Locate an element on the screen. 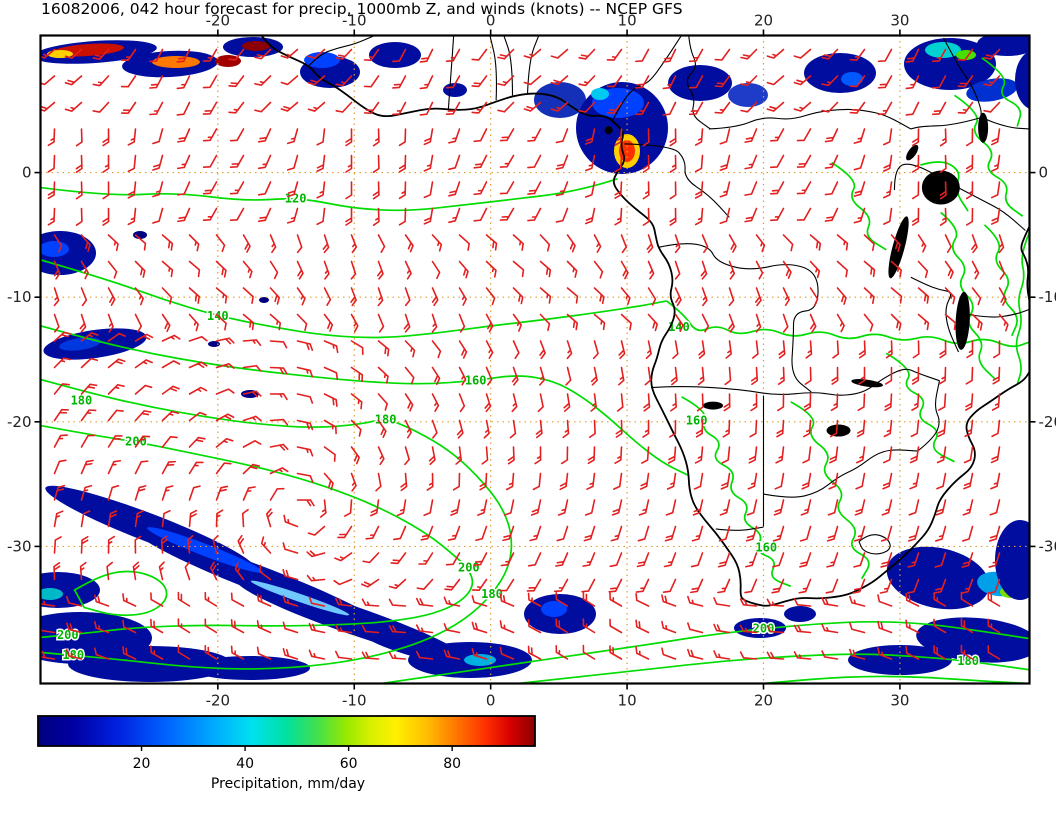  height-contour is located at coordinates (1022, 308).